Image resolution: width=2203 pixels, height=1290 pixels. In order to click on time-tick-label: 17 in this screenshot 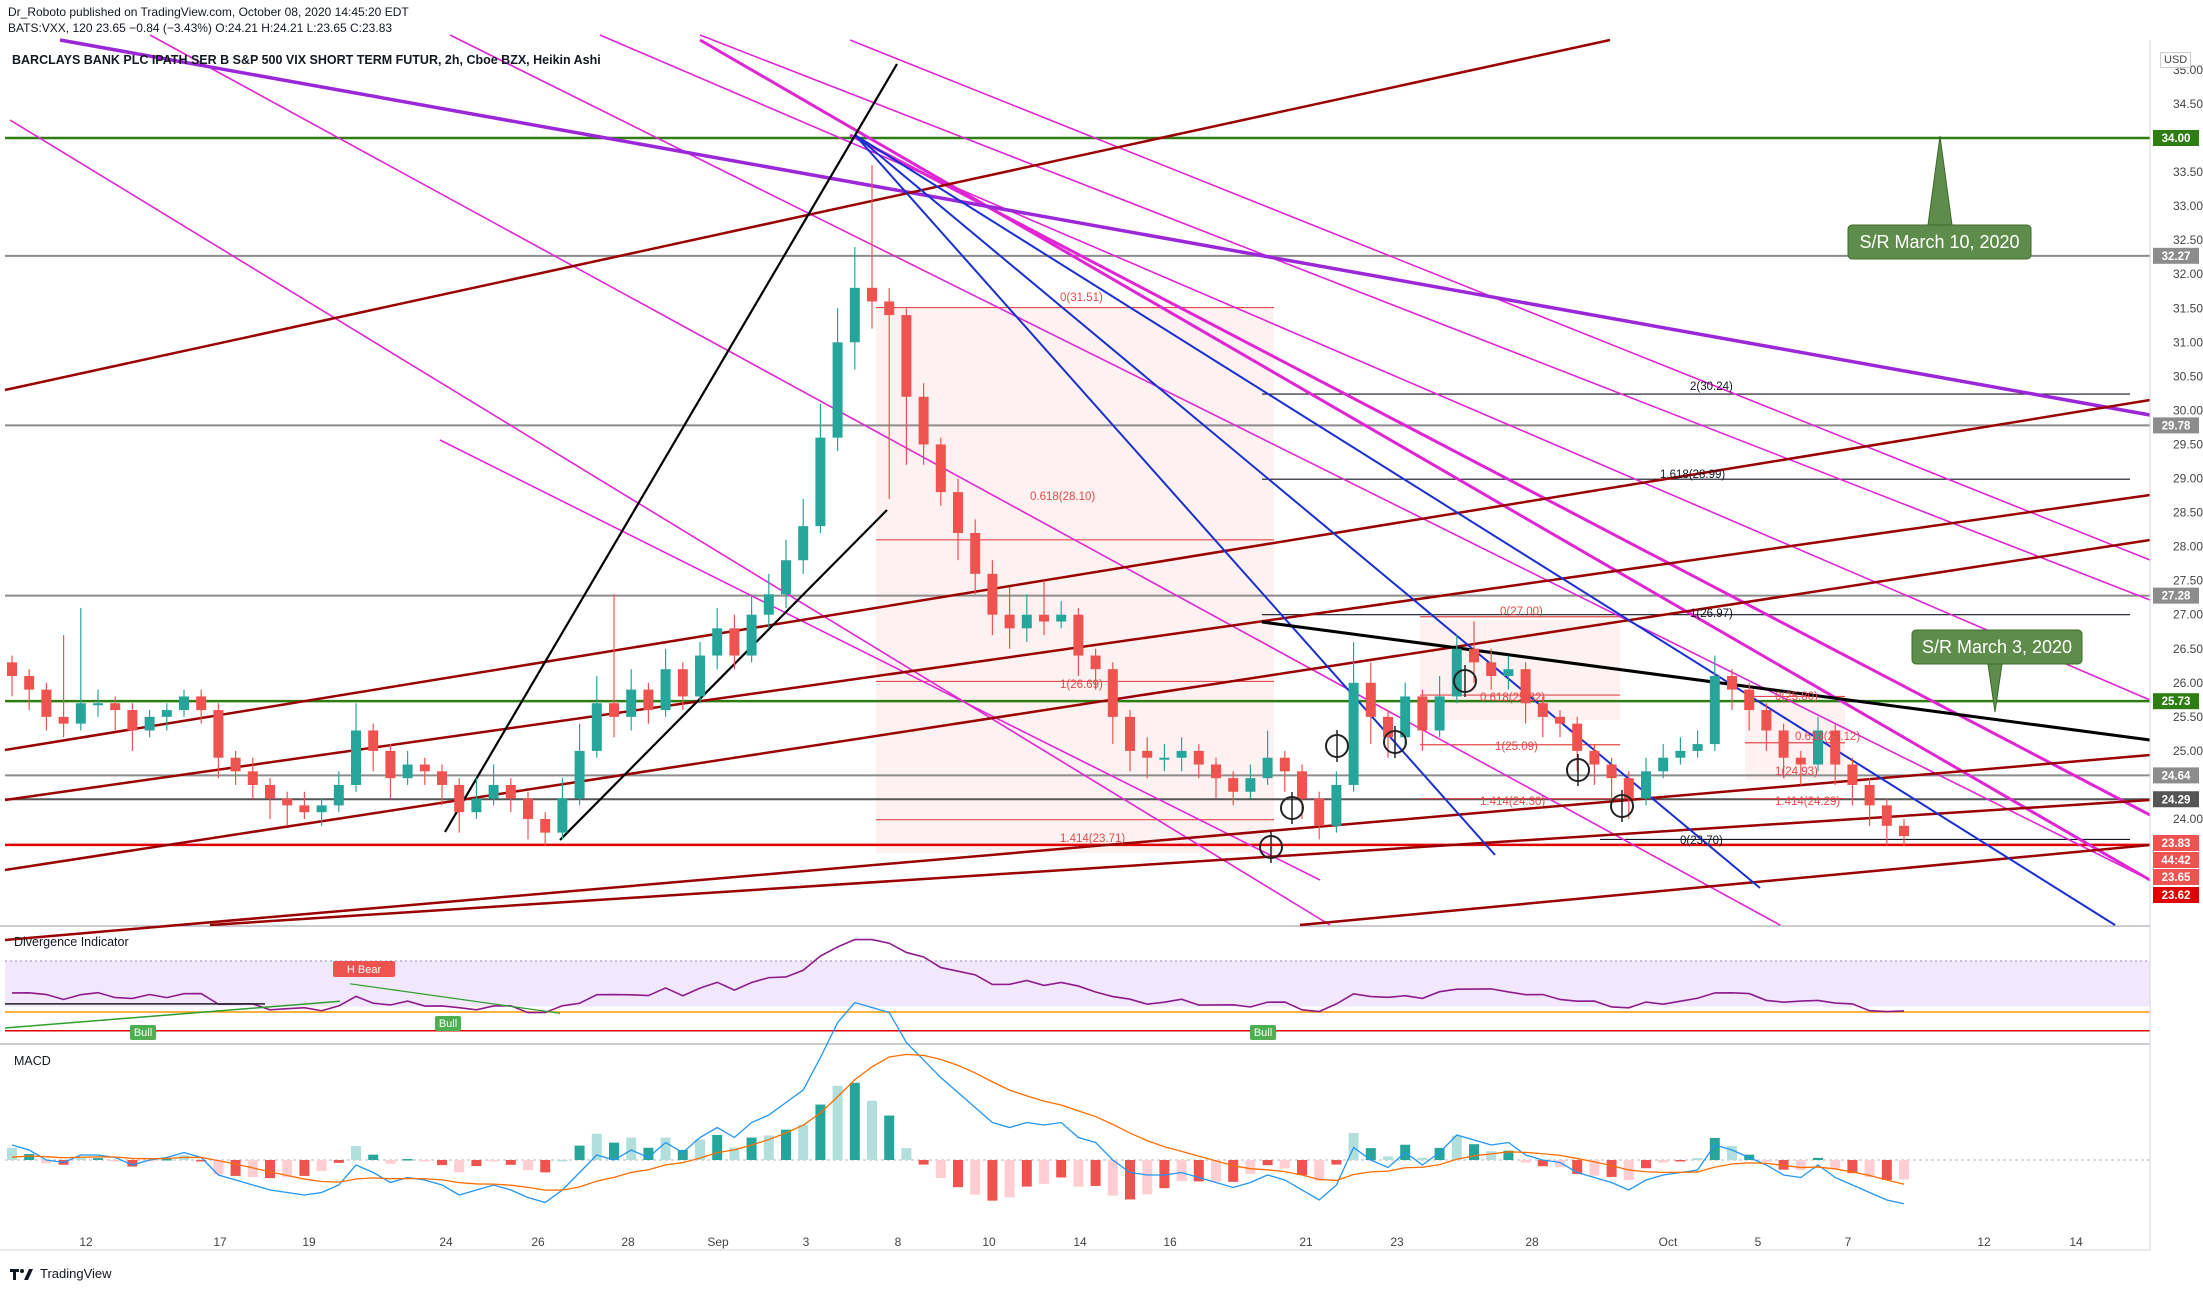, I will do `click(220, 1242)`.